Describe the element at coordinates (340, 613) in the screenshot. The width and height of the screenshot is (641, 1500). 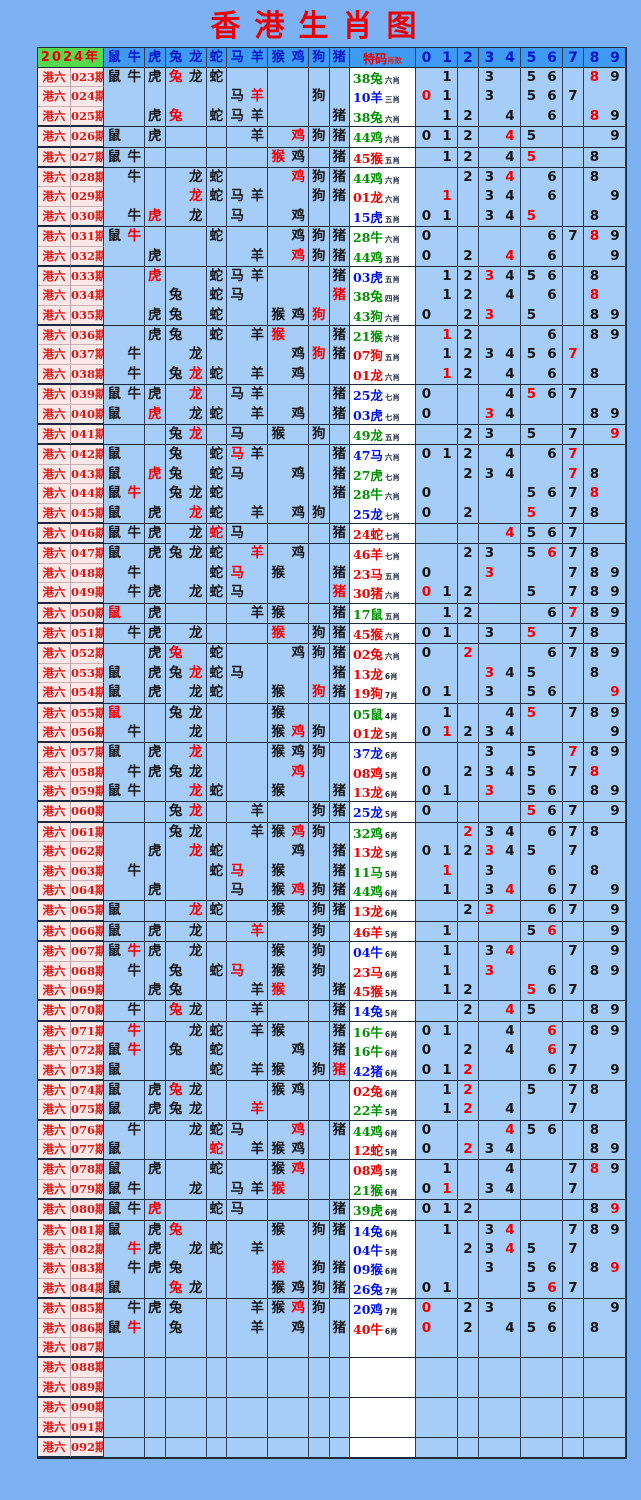
I see `zodiac-cell-猪: 猪` at that location.